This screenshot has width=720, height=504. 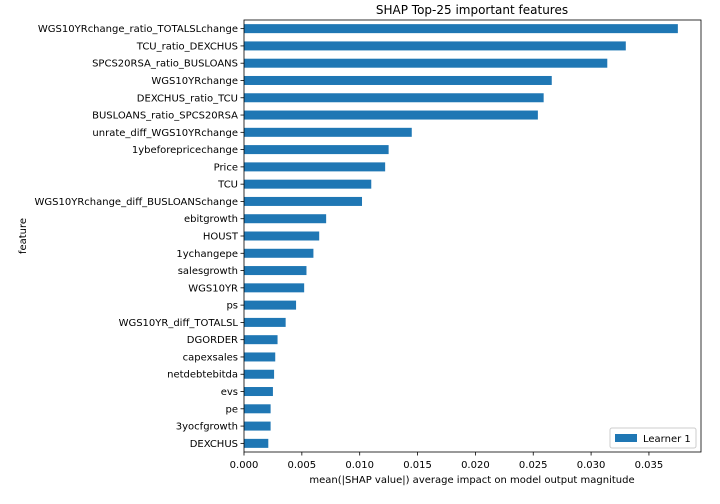 What do you see at coordinates (649, 465) in the screenshot?
I see `x-tick-label: 0.035` at bounding box center [649, 465].